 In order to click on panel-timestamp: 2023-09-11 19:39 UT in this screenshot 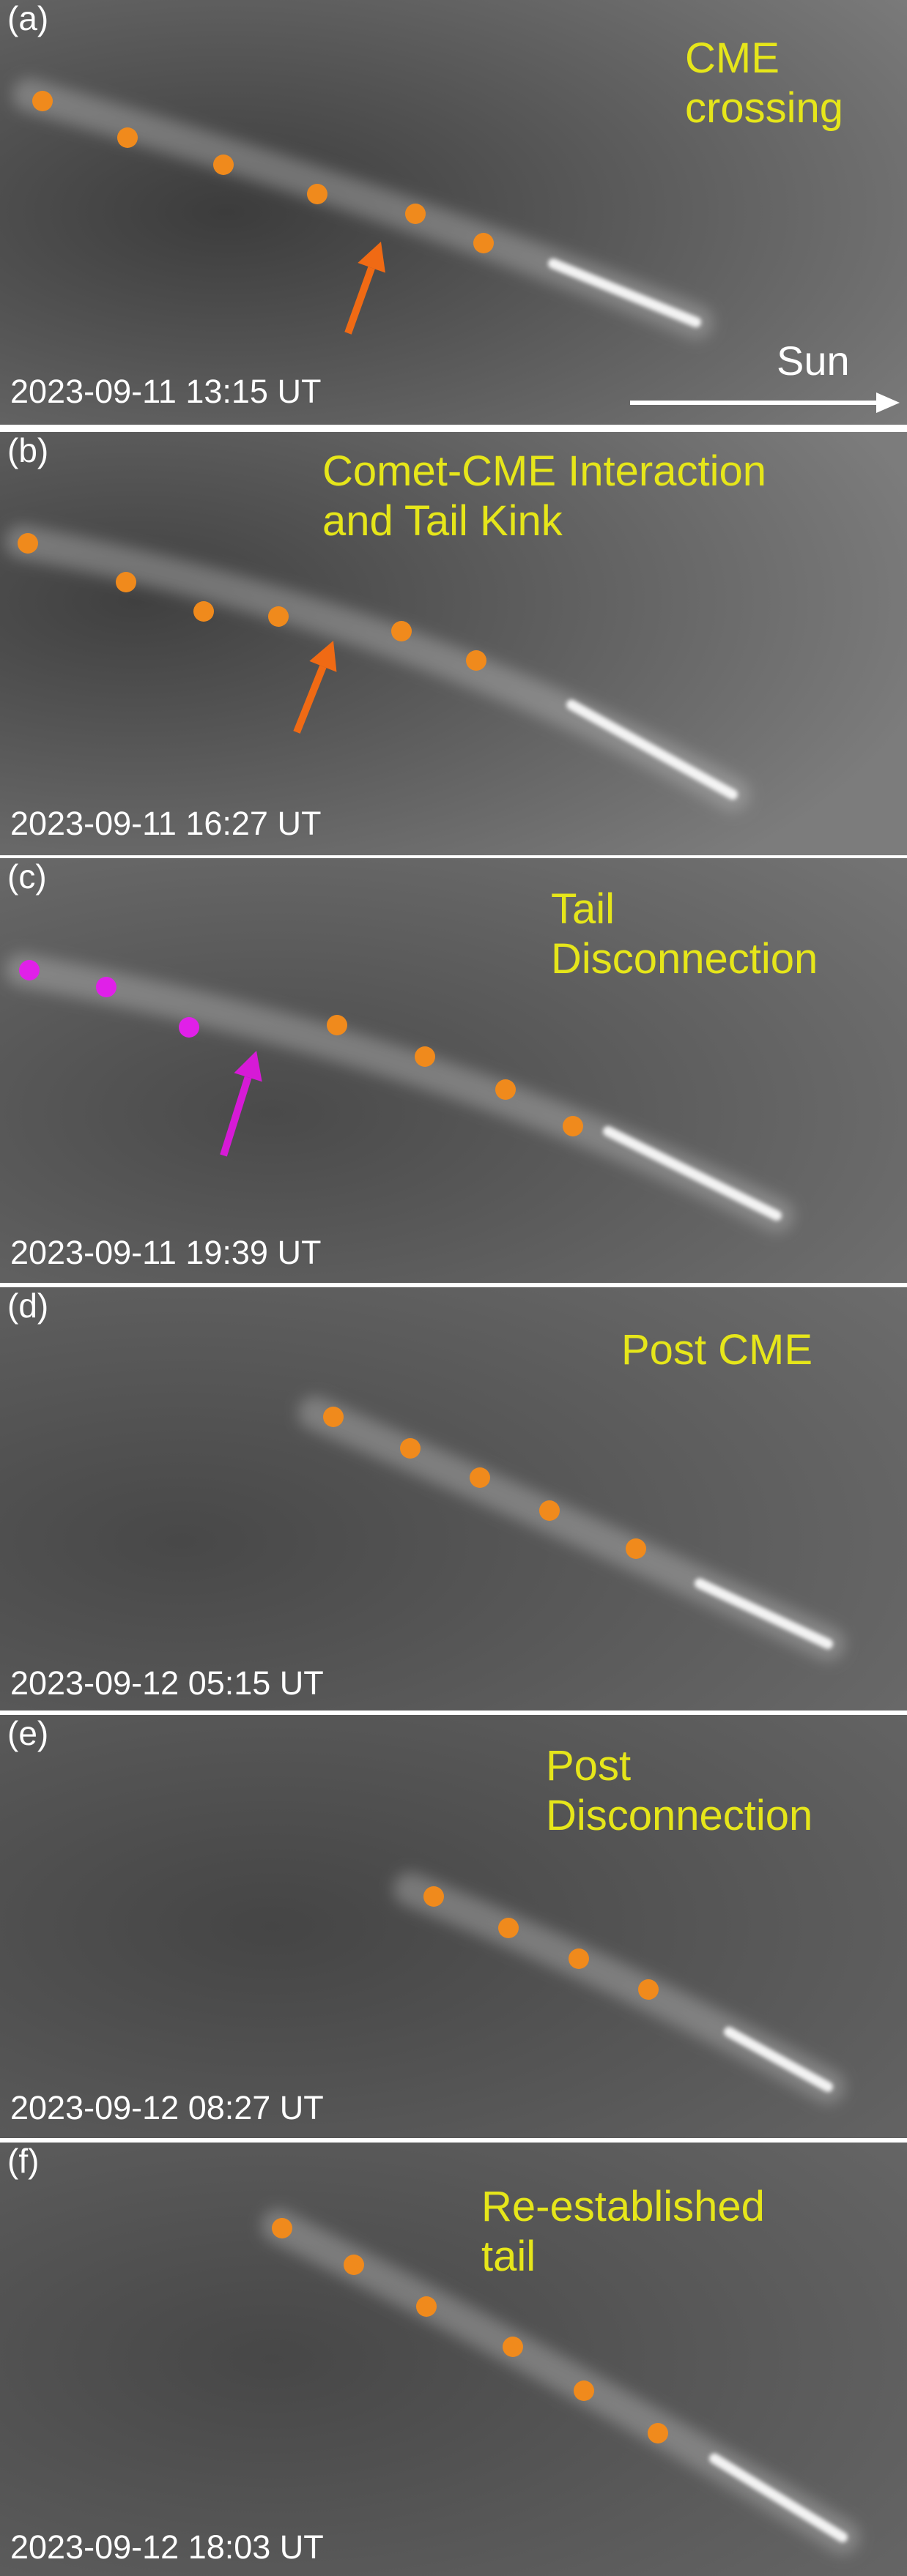, I will do `click(166, 1252)`.